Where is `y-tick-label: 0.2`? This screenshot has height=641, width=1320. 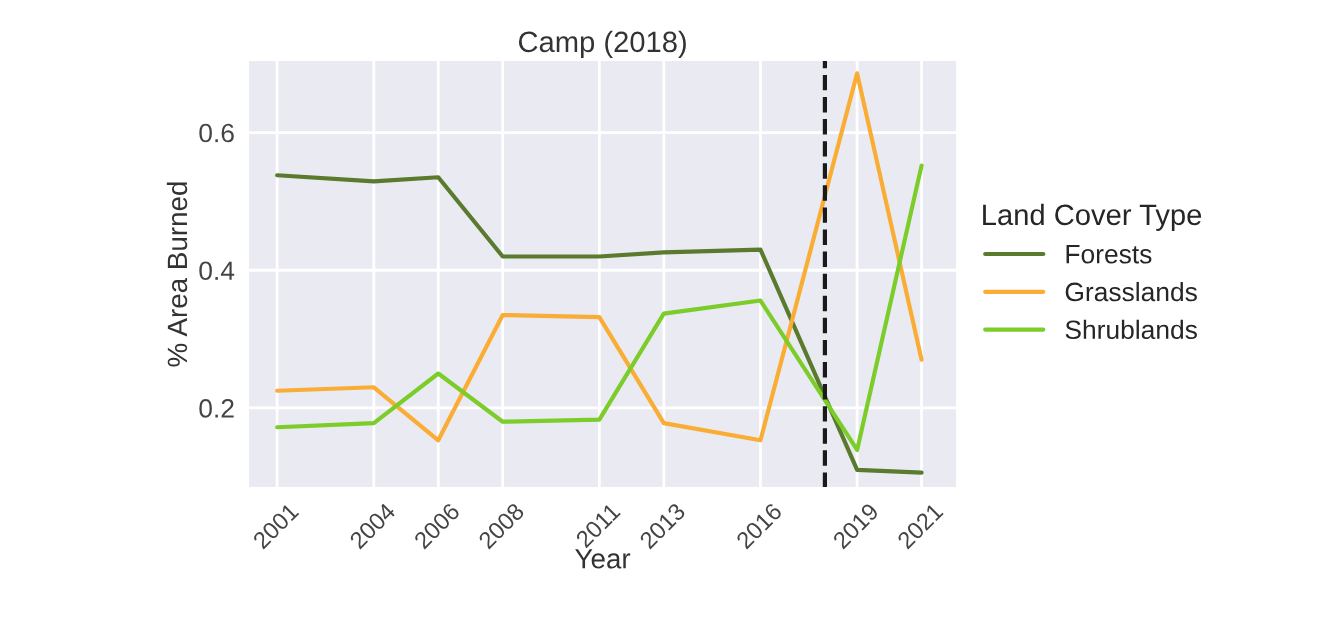 y-tick-label: 0.2 is located at coordinates (216, 408).